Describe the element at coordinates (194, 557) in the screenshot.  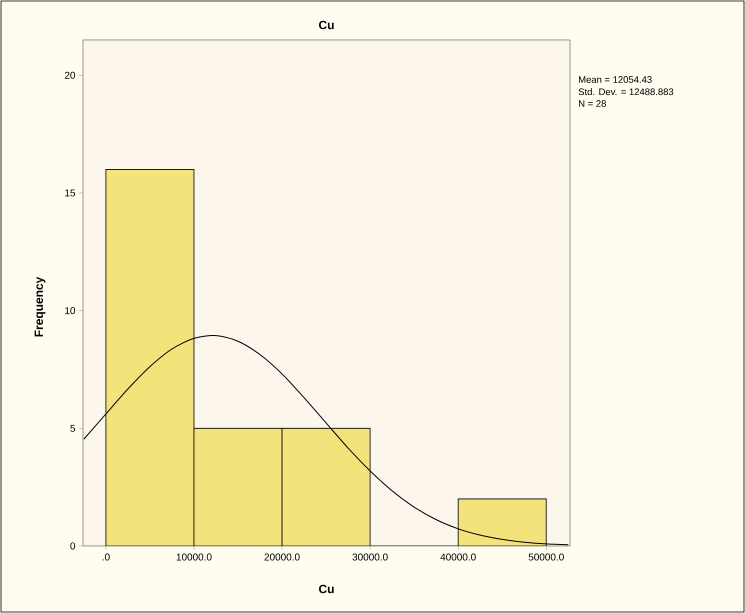
I see `x-tick-label: 10000.0` at that location.